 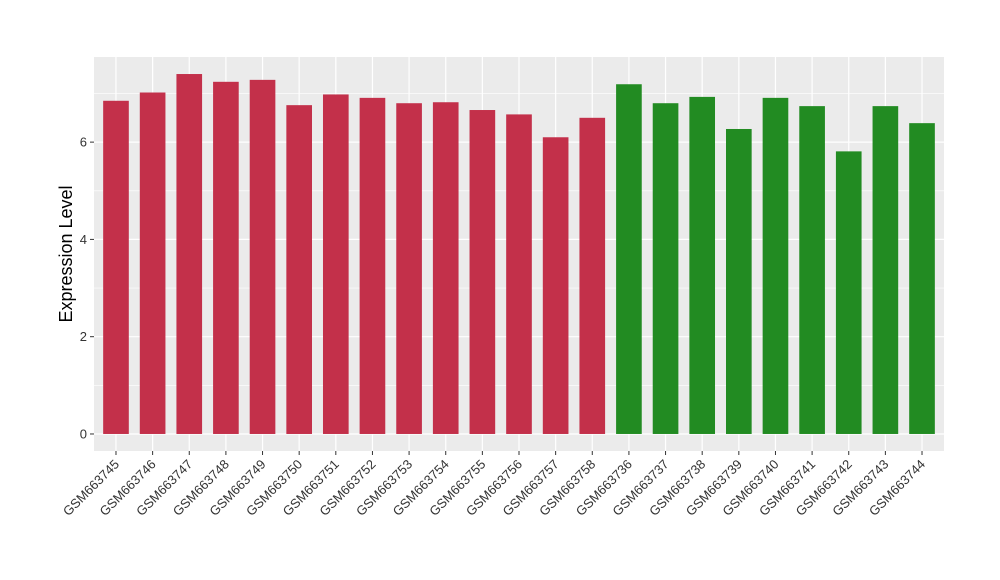 What do you see at coordinates (116, 267) in the screenshot?
I see `bar-GSM663745` at bounding box center [116, 267].